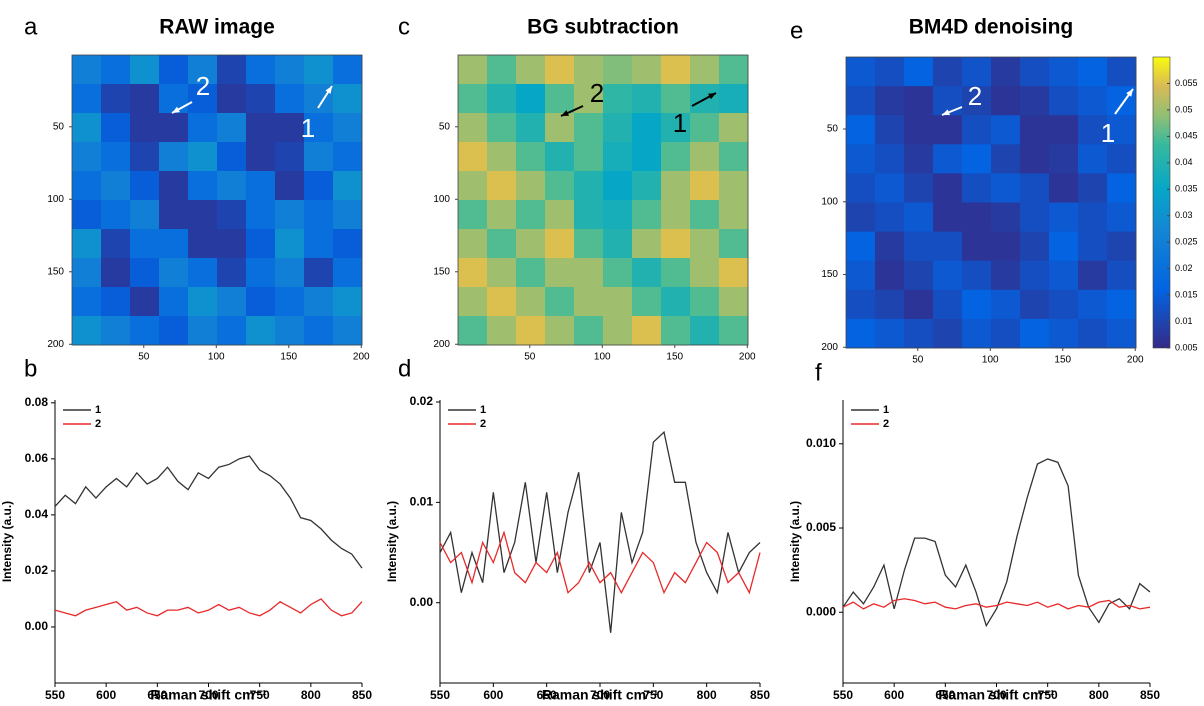 The image size is (1204, 706). I want to click on x-axis-label: Raman shift cm⁻¹, so click(600, 695).